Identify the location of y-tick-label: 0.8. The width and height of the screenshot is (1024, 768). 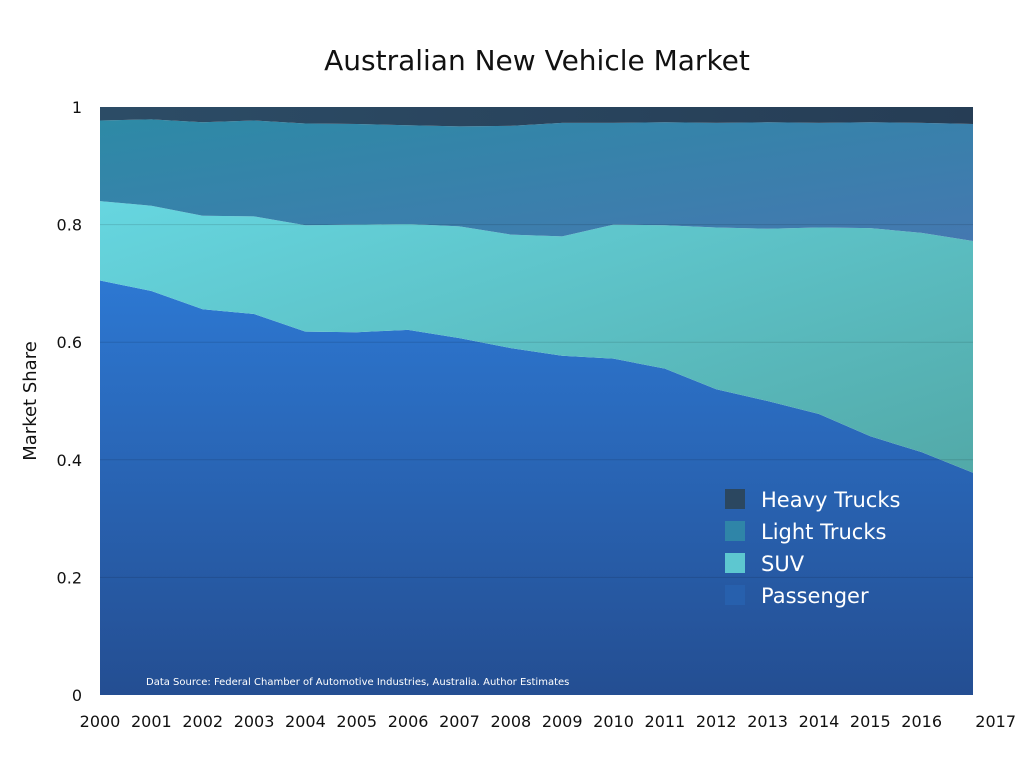
(69, 225).